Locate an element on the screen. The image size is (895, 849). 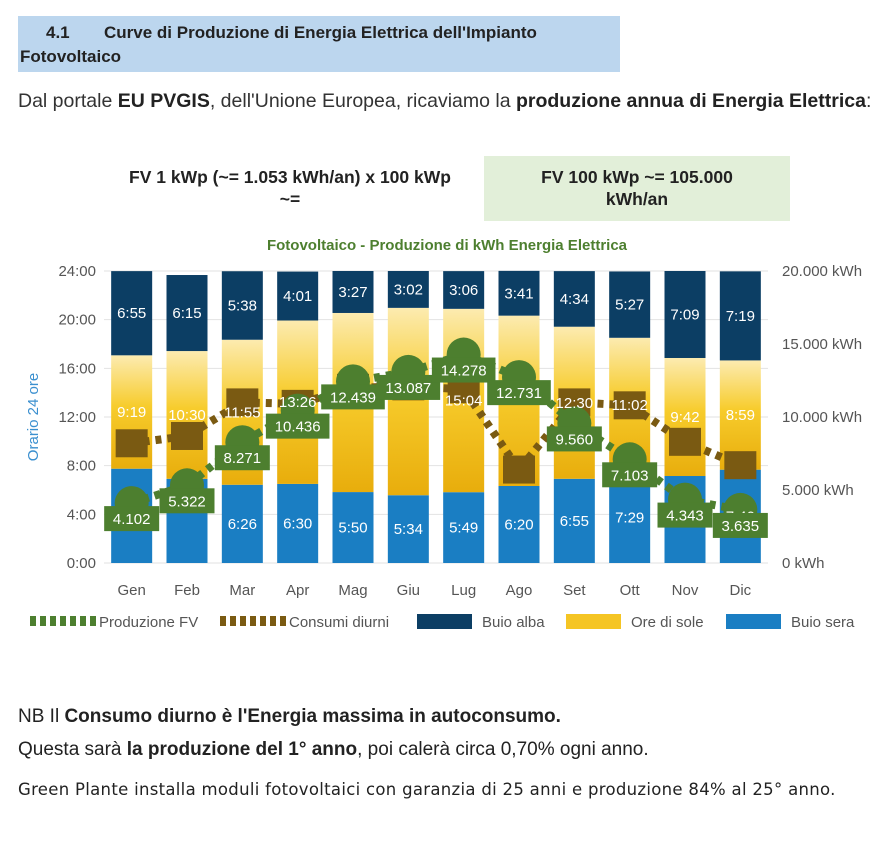
bar-value-label: 7:09 is located at coordinates (684, 314).